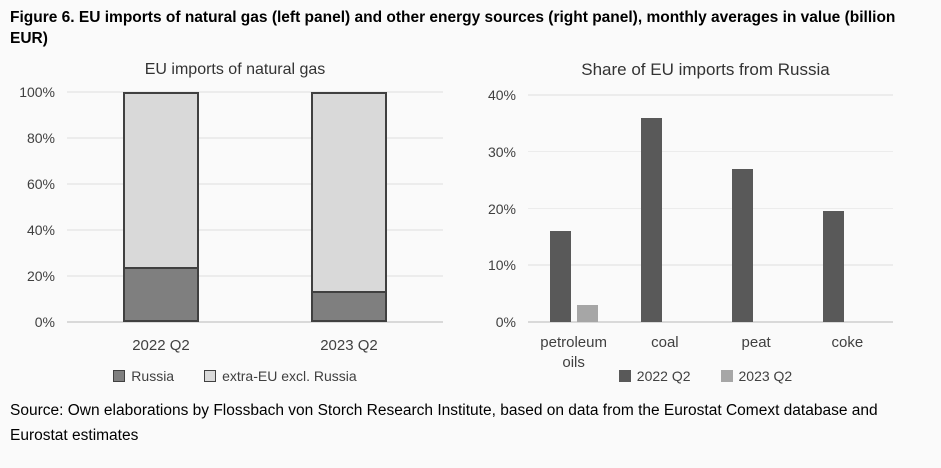 The height and width of the screenshot is (468, 941). I want to click on legend-item-extra-eu-excl-russia: extra-EU excl. Russia, so click(280, 376).